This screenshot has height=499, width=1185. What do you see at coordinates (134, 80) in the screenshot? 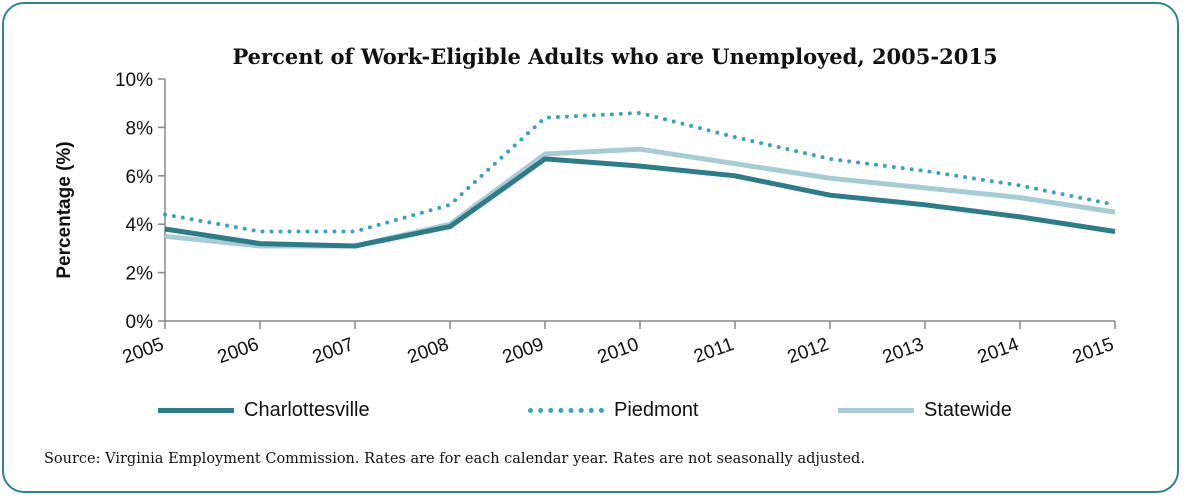
I see `y-tick-label: 10%` at bounding box center [134, 80].